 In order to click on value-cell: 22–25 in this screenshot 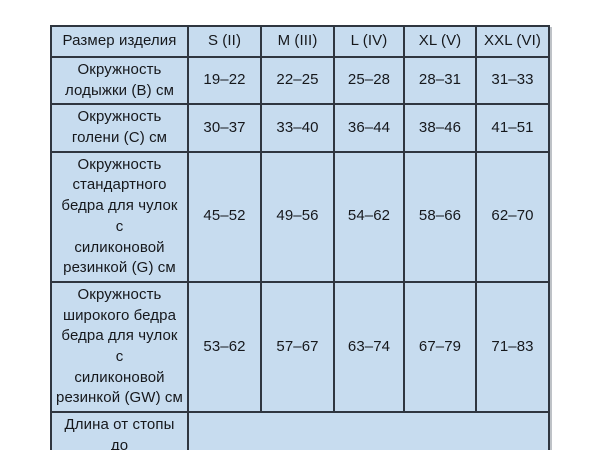, I will do `click(297, 80)`.